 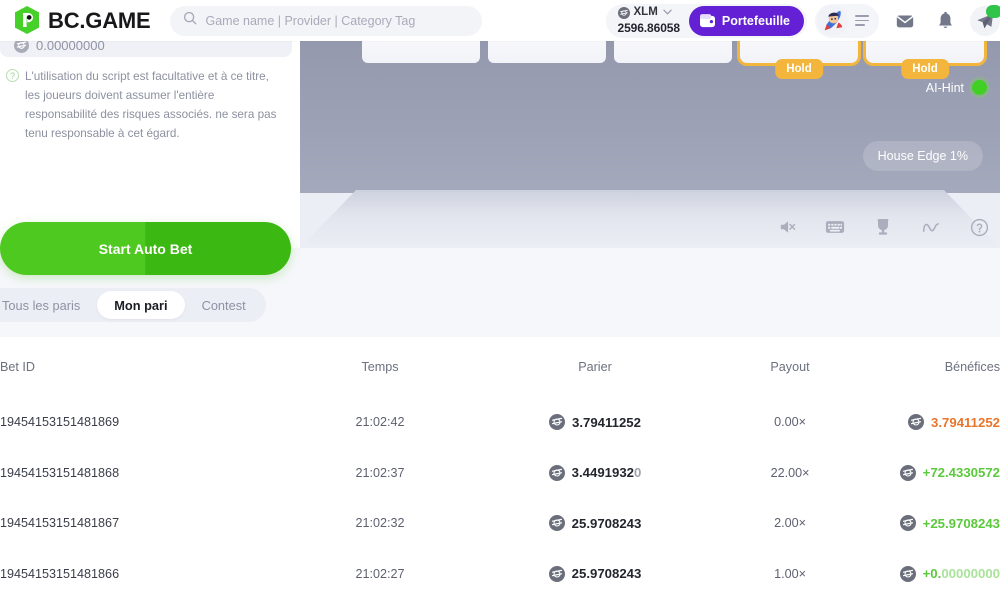 I want to click on cell-profit: 3.79411252, so click(x=935, y=422).